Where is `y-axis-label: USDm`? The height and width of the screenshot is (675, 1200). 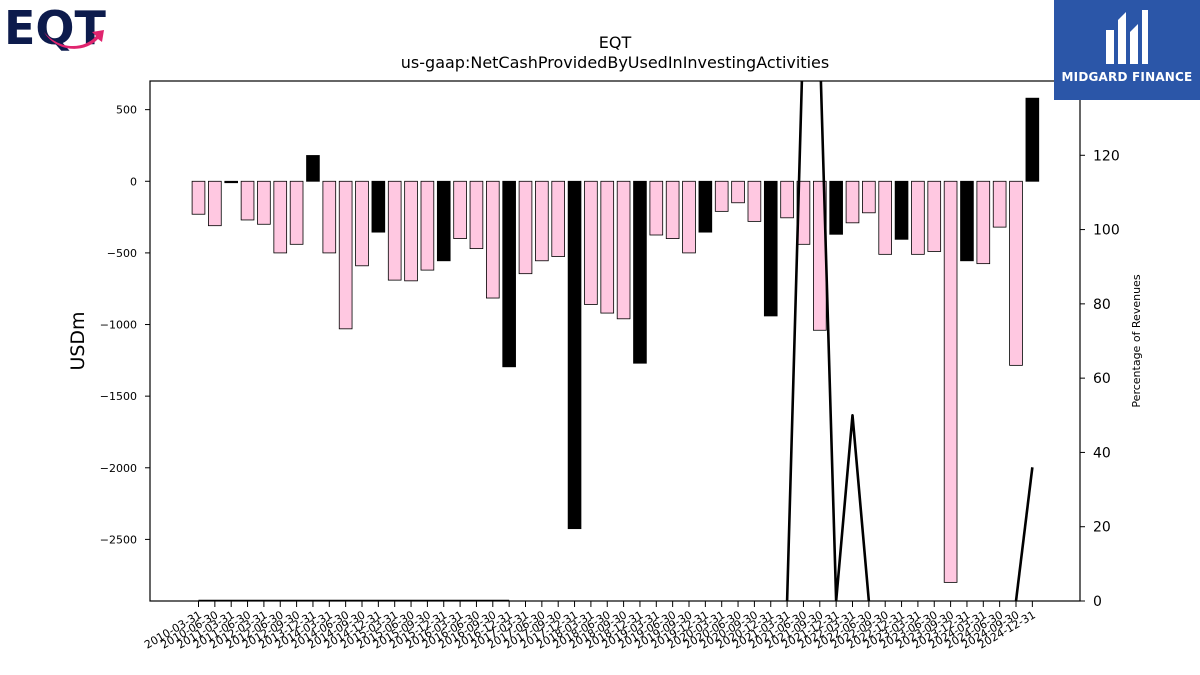 y-axis-label: USDm is located at coordinates (78, 340).